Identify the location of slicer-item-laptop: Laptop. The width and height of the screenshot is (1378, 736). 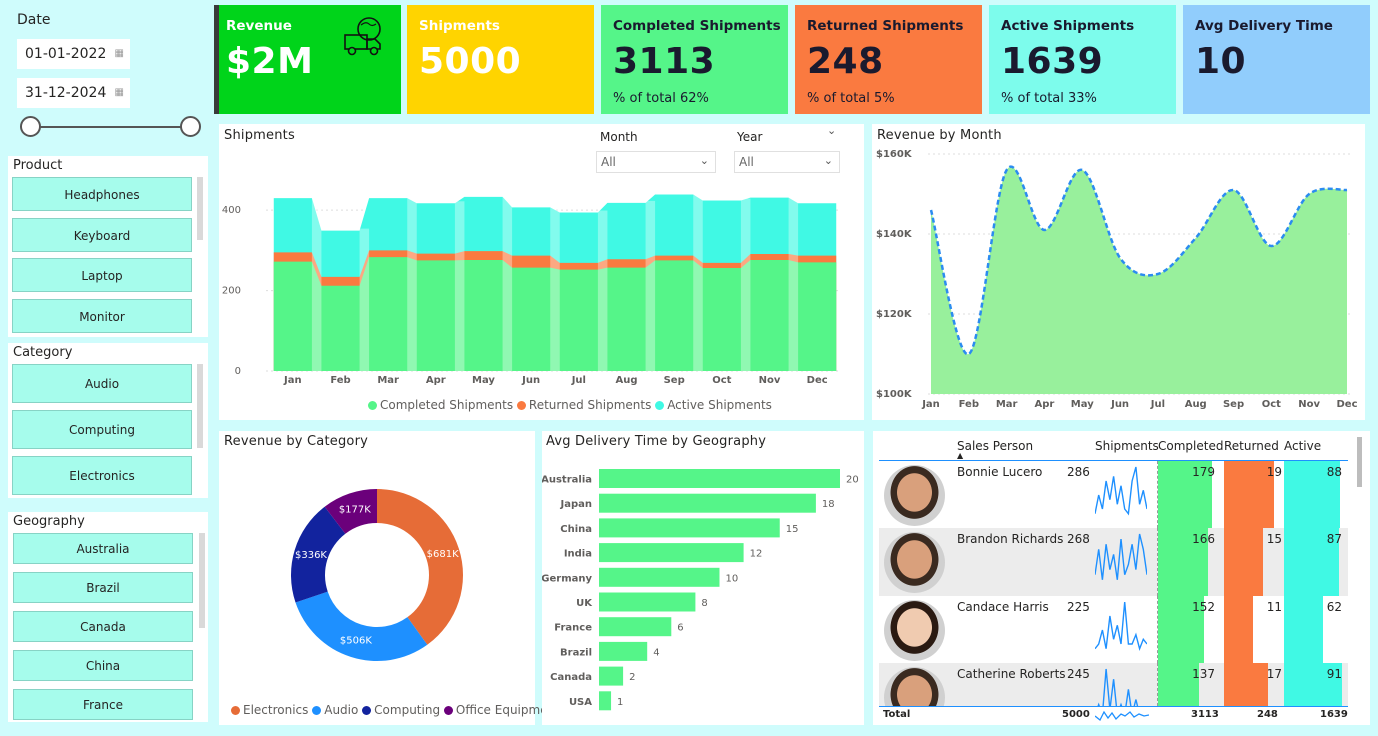
(102, 275).